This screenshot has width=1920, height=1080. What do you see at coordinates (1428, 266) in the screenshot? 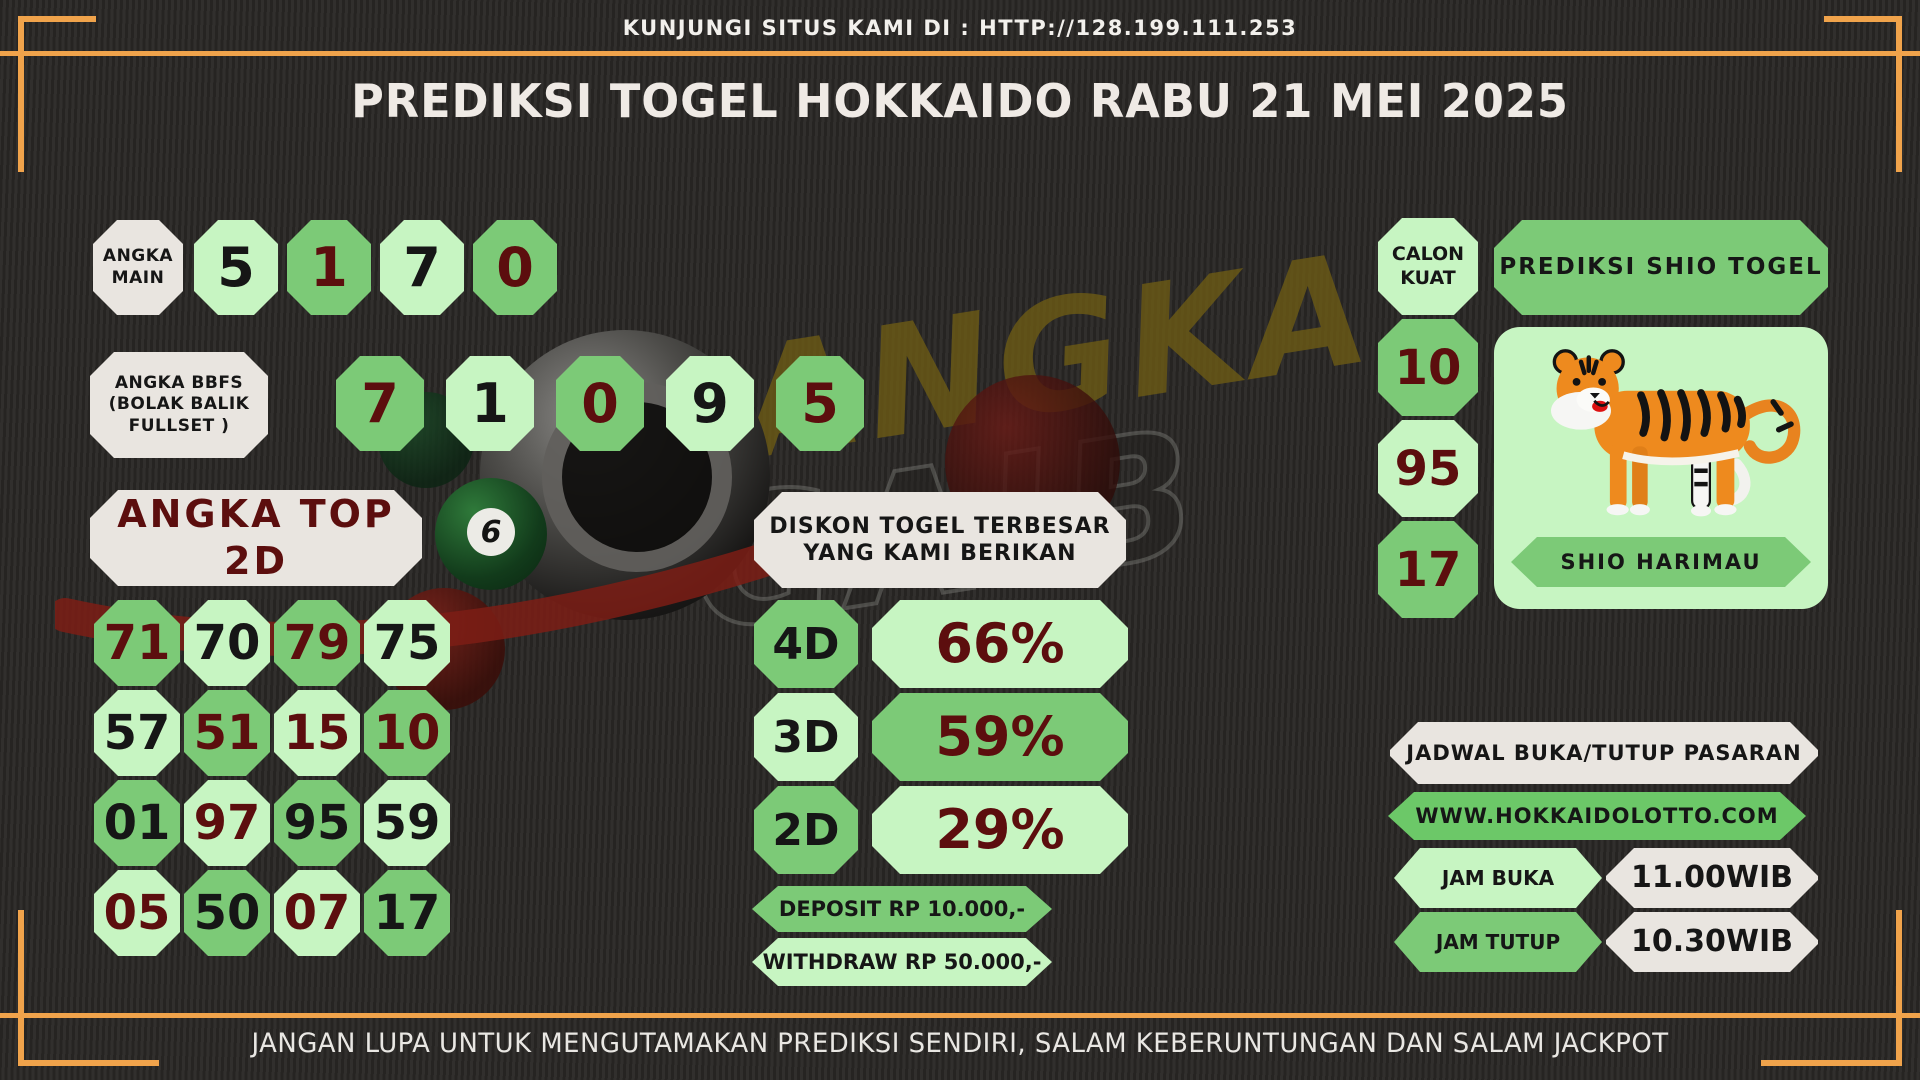
I see `calon-kuat-label: CALON KUAT` at bounding box center [1428, 266].